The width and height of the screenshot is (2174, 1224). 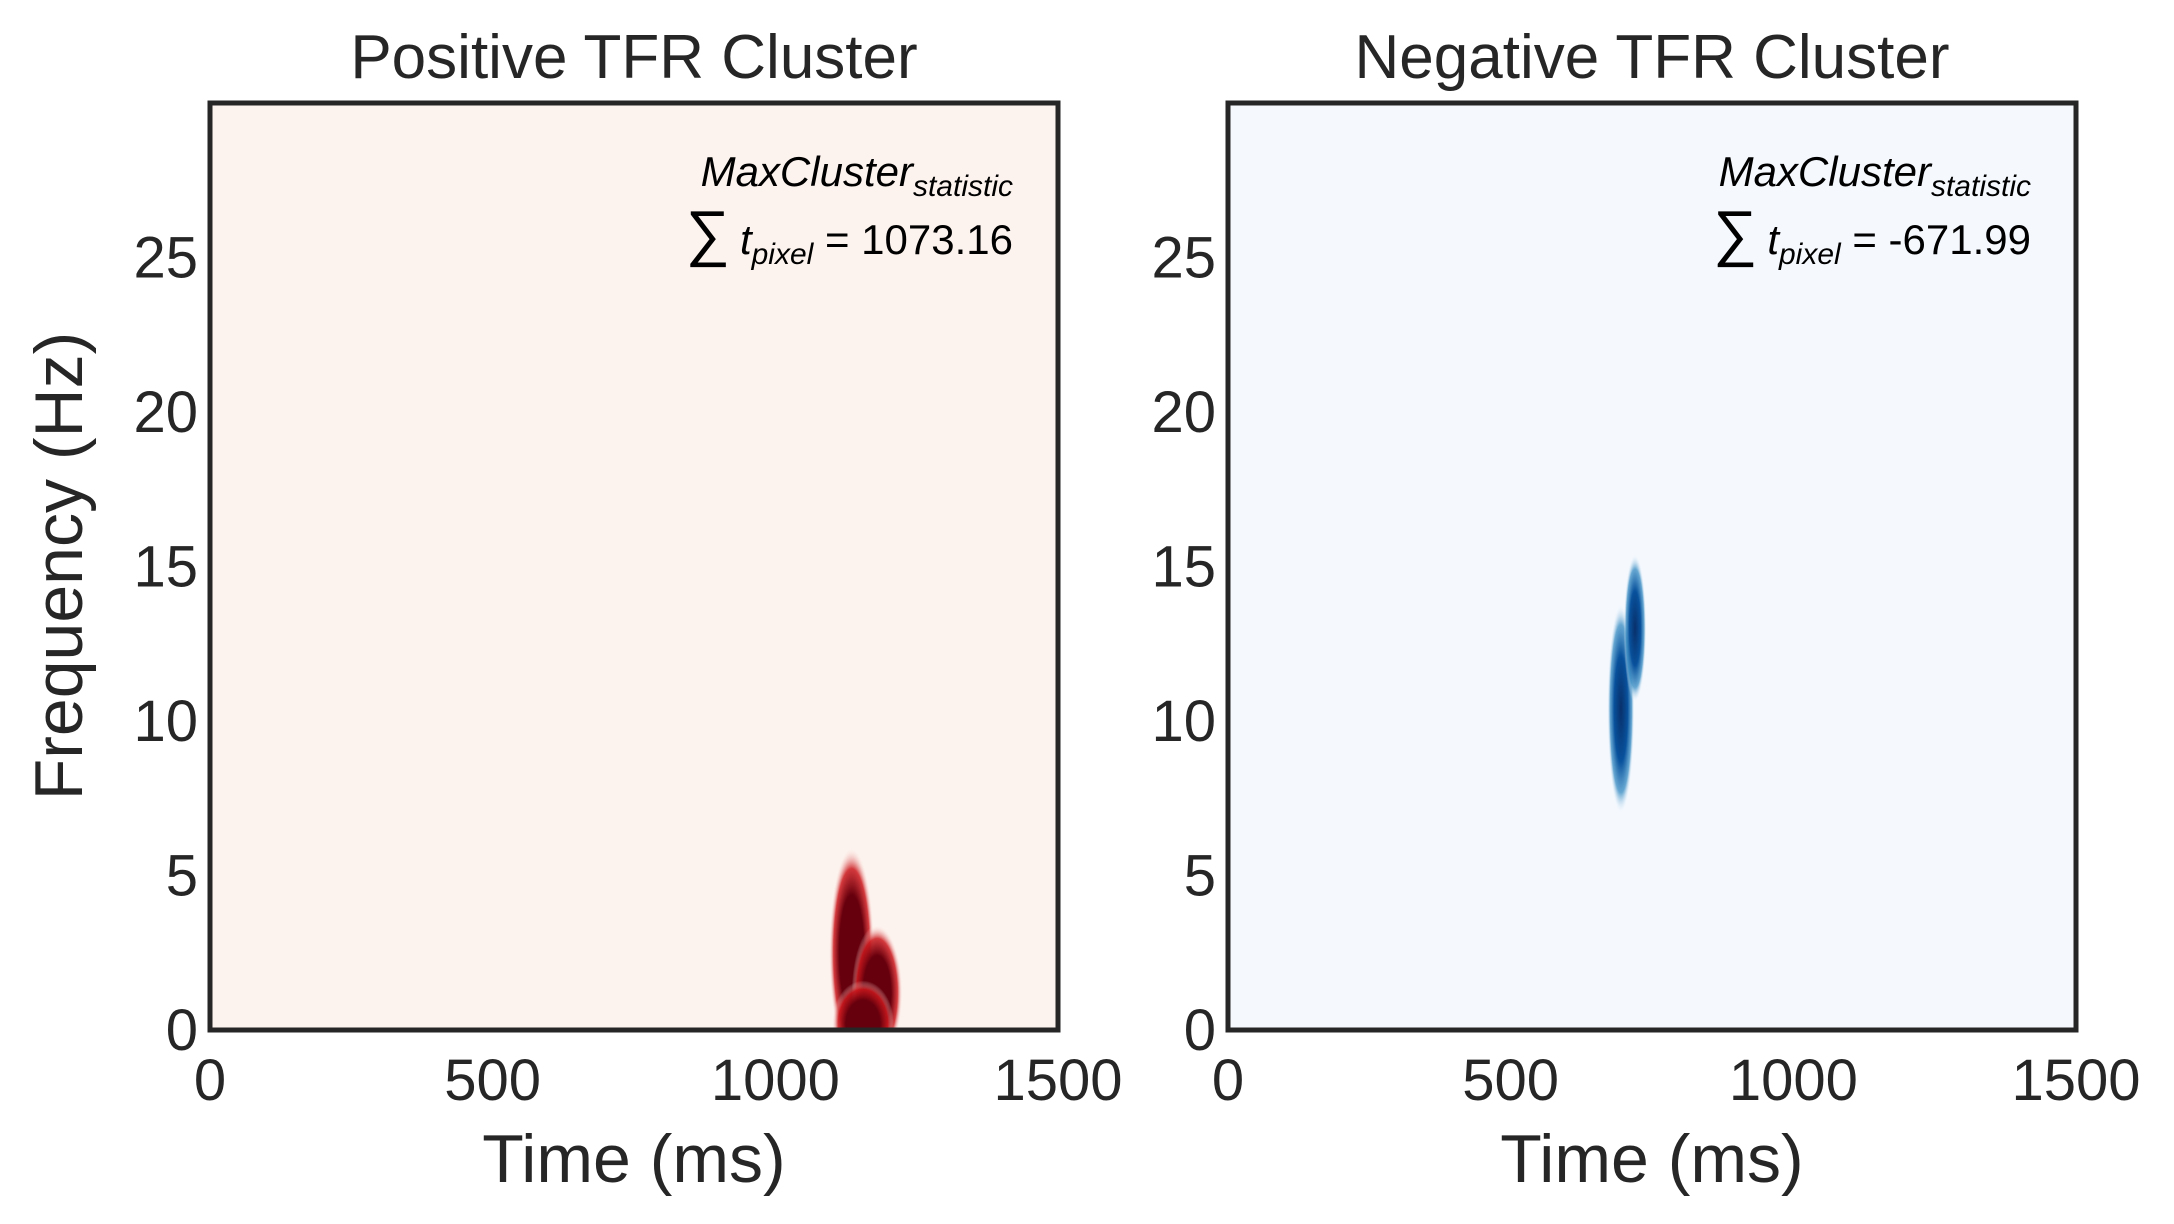 I want to click on positive-x-ticks: 0 500 1000 1500, so click(x=658, y=1080).